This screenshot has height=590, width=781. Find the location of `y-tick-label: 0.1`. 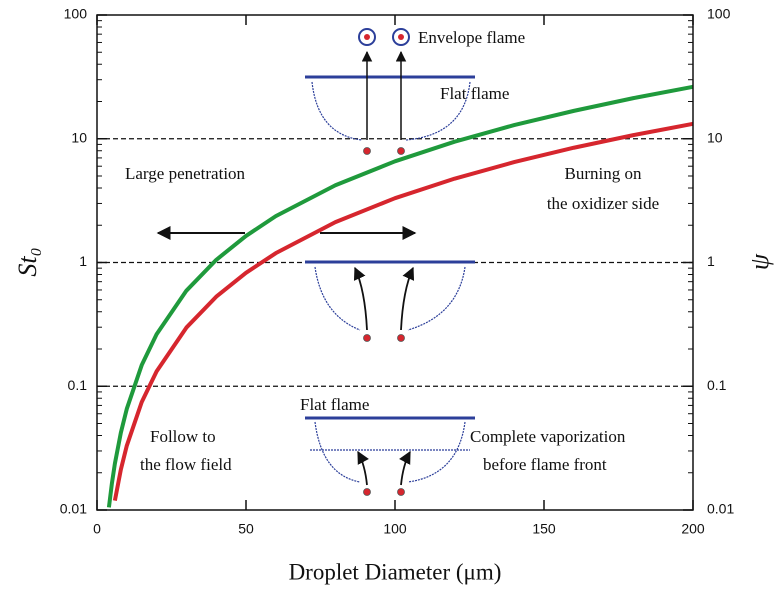

y-tick-label: 0.1 is located at coordinates (78, 385).